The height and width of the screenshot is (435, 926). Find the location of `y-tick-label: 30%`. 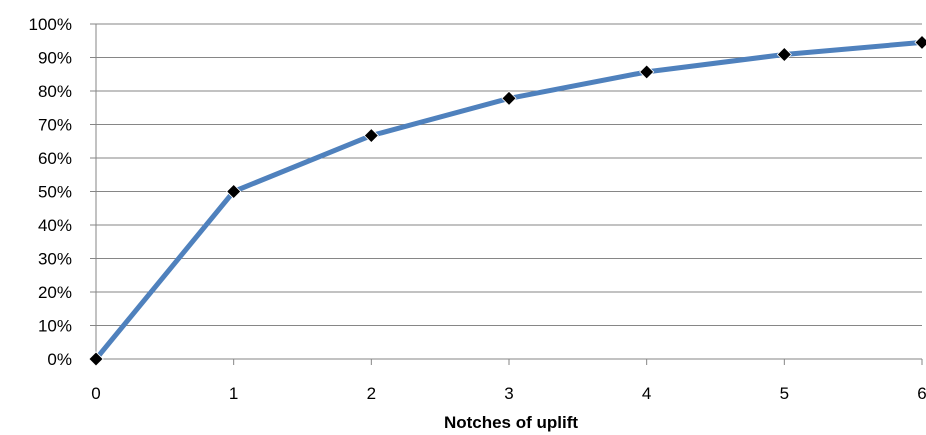

y-tick-label: 30% is located at coordinates (55, 259).